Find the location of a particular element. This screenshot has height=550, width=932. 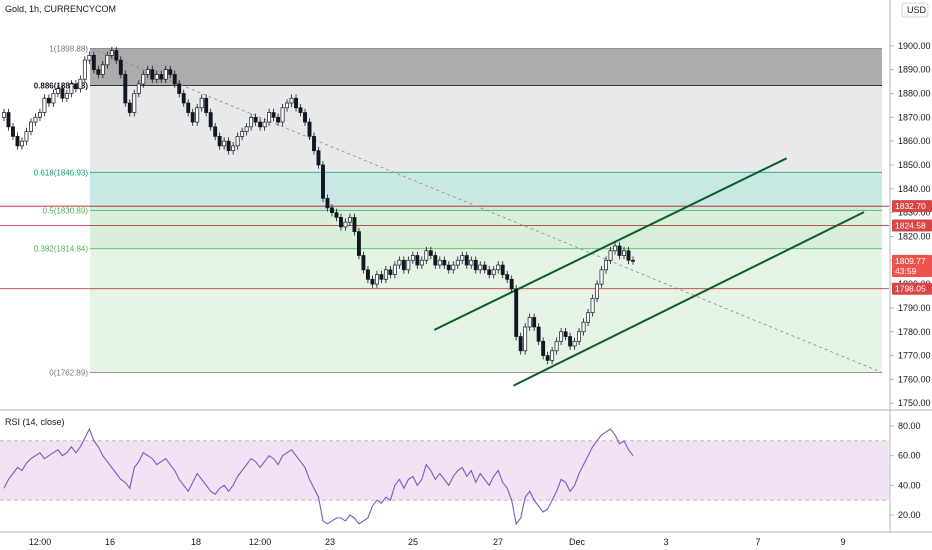

price-tag-text: 1824.58 is located at coordinates (910, 226).